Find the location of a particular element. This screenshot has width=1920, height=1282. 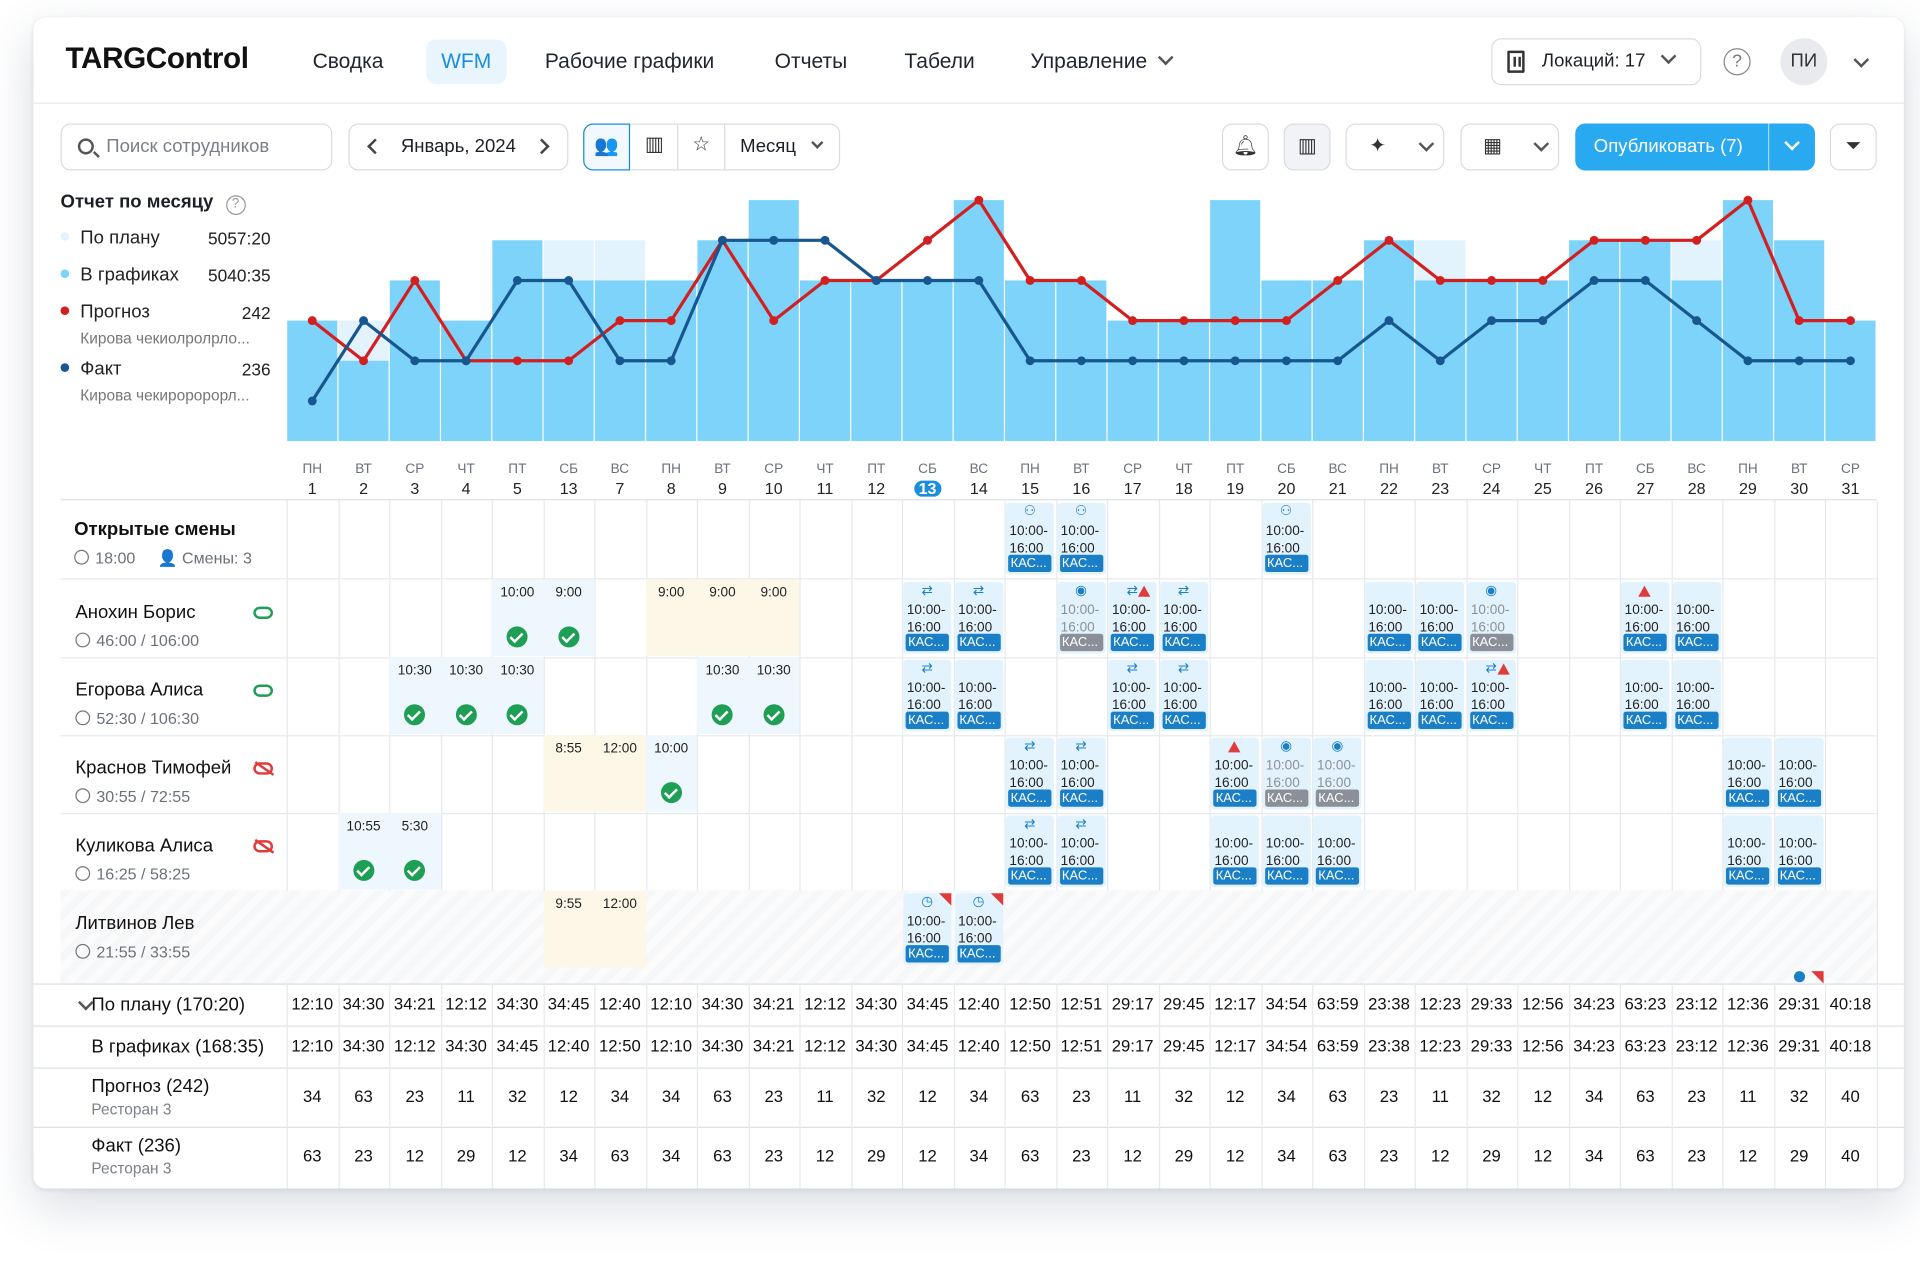

day-header: ПН 22 is located at coordinates (1388, 479).